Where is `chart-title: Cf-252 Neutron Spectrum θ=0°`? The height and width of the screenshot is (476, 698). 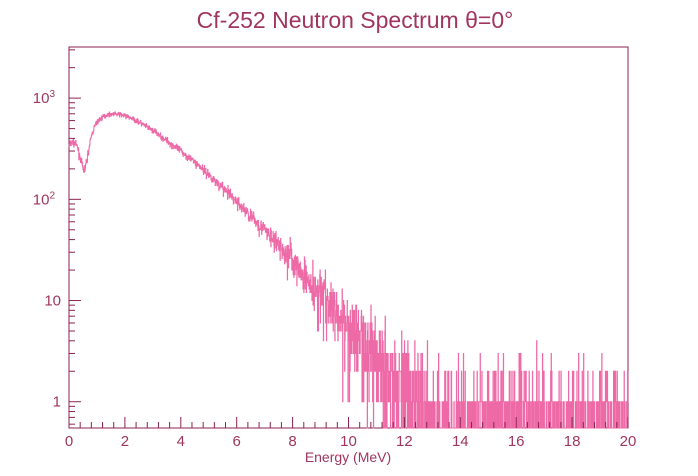 chart-title: Cf-252 Neutron Spectrum θ=0° is located at coordinates (355, 20).